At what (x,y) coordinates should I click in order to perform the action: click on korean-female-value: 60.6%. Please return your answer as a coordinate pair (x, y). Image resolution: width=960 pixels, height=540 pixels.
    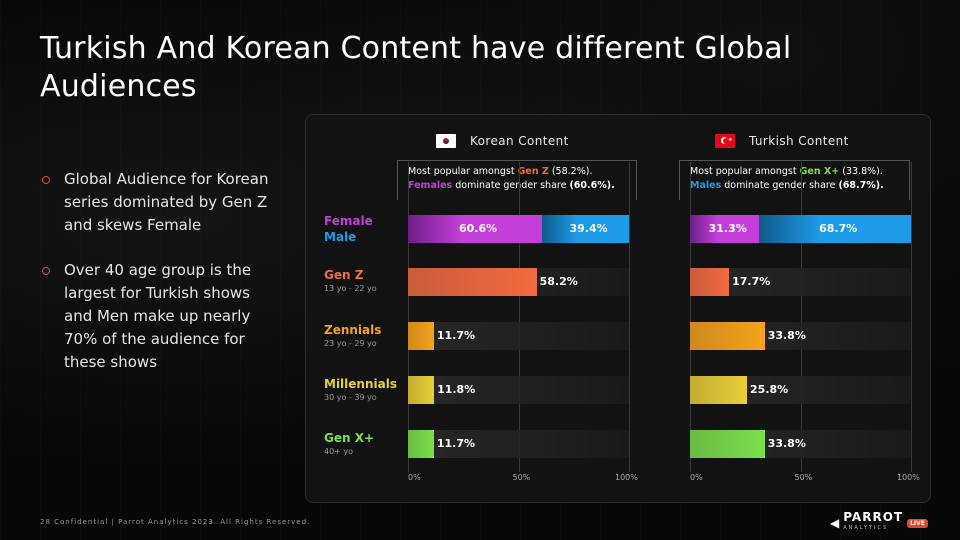
    Looking at the image, I should click on (478, 228).